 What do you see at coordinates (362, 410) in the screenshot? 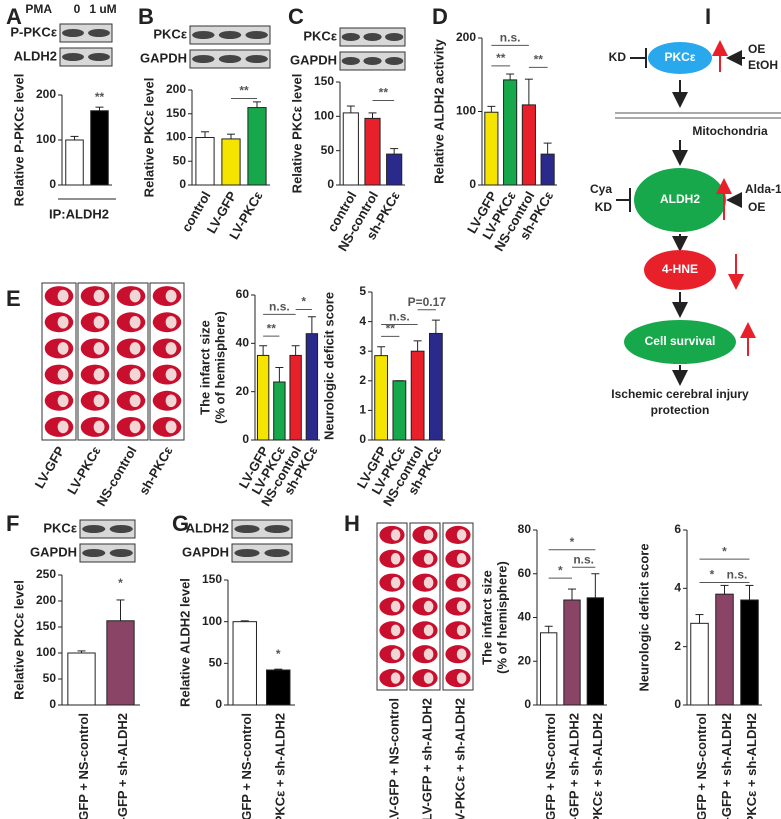
I see `y-tick-label: 1` at bounding box center [362, 410].